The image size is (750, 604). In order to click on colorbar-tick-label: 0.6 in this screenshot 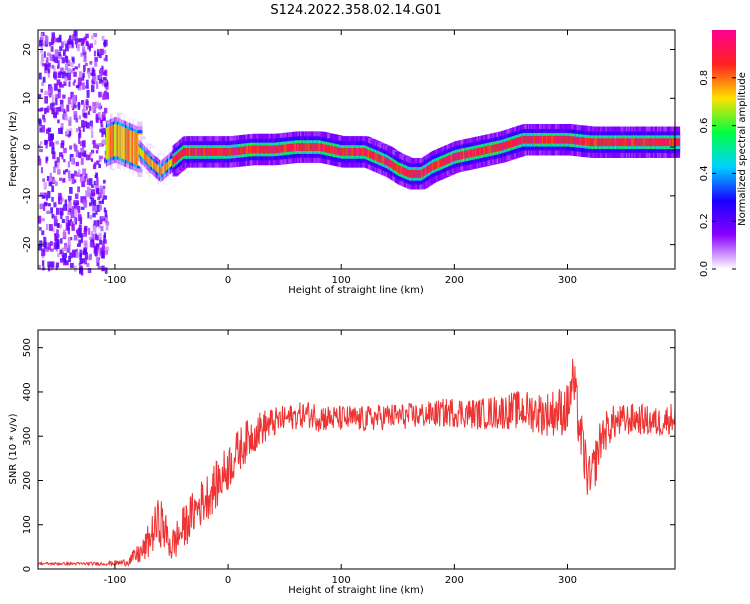, I will do `click(704, 126)`.